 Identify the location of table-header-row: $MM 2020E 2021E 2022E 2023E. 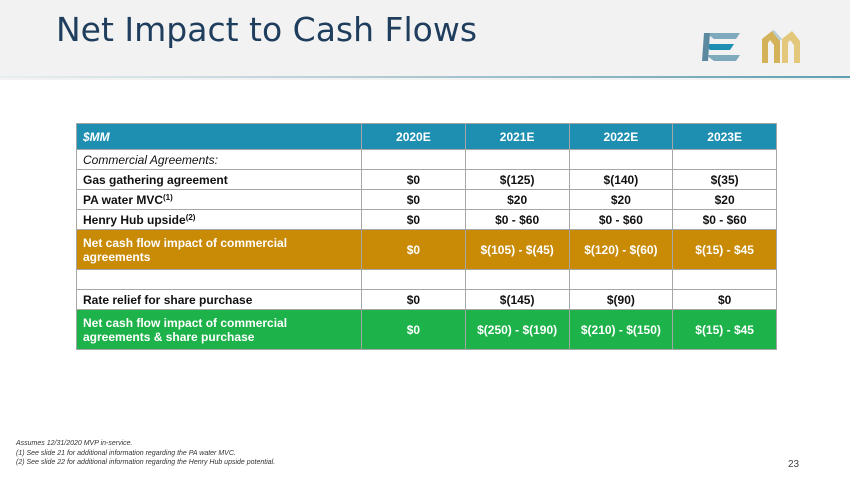
(426, 136).